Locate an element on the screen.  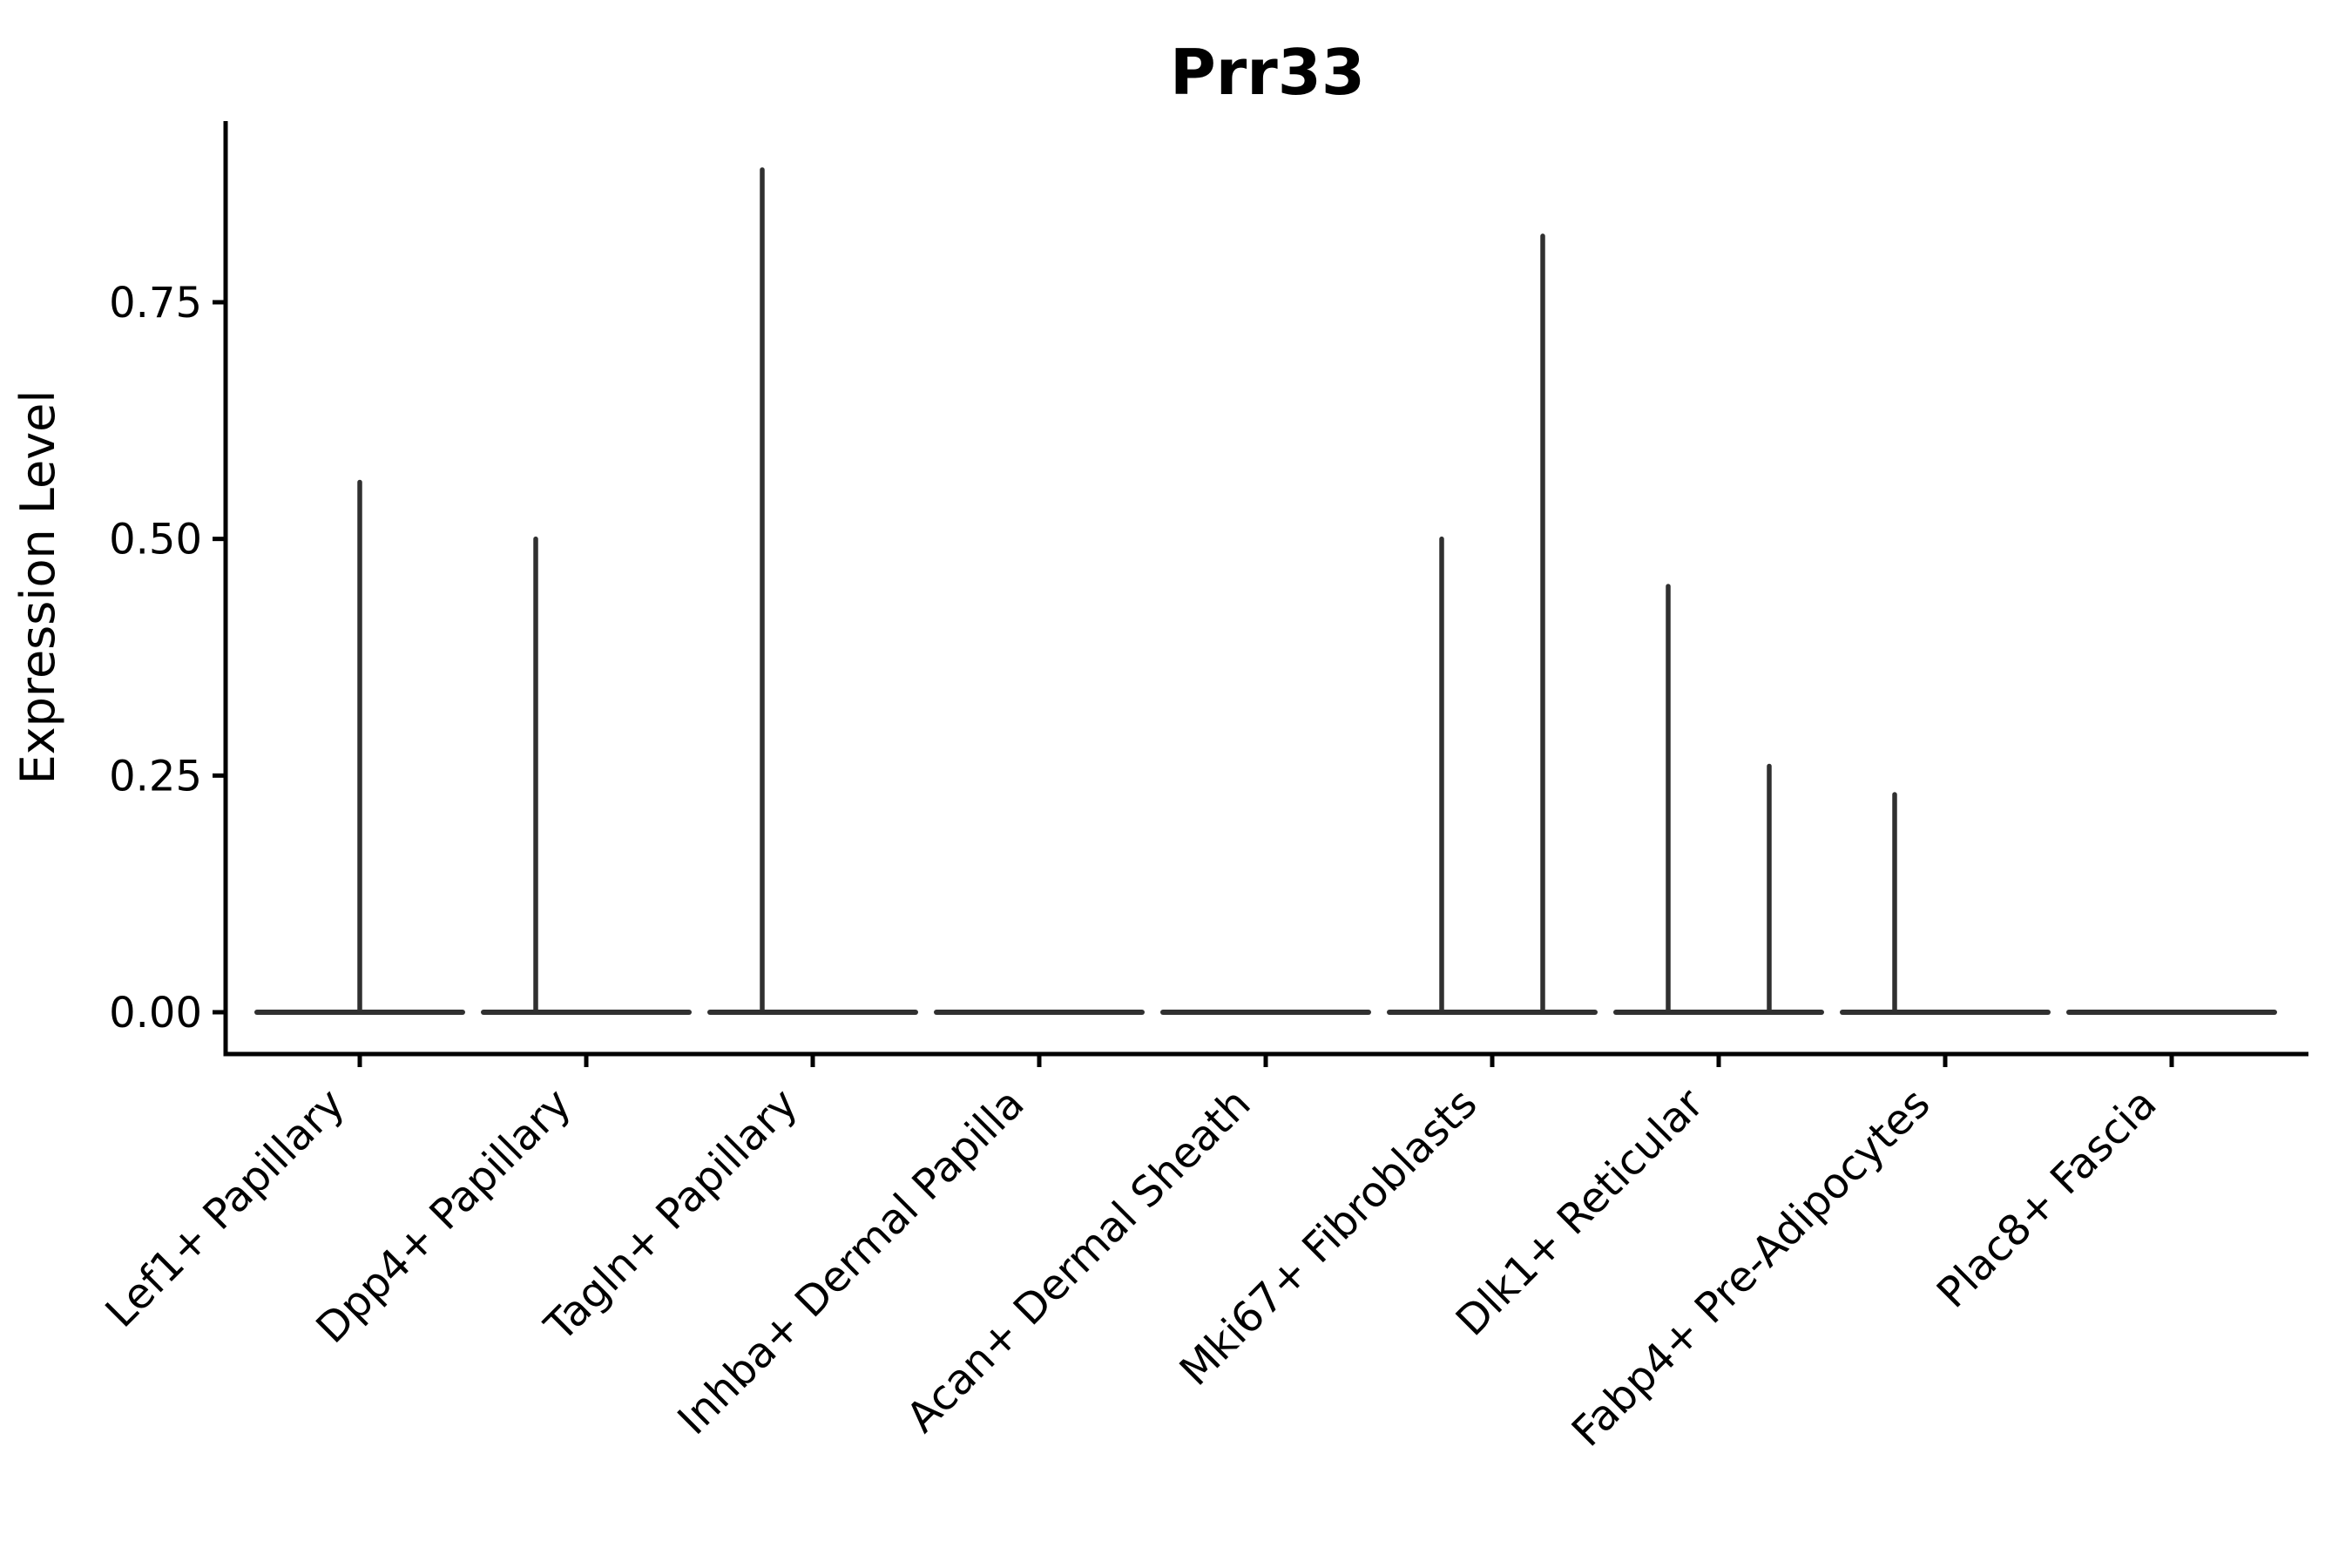
y-tick-label: 0.00 is located at coordinates (155, 1013).